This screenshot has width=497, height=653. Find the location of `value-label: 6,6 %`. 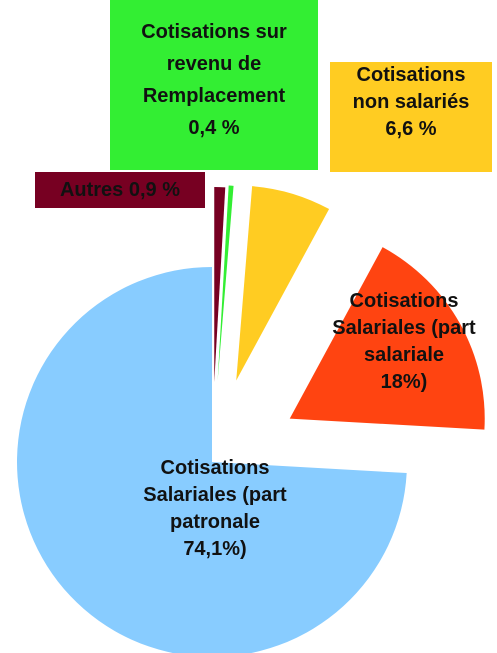

value-label: 6,6 % is located at coordinates (411, 129).